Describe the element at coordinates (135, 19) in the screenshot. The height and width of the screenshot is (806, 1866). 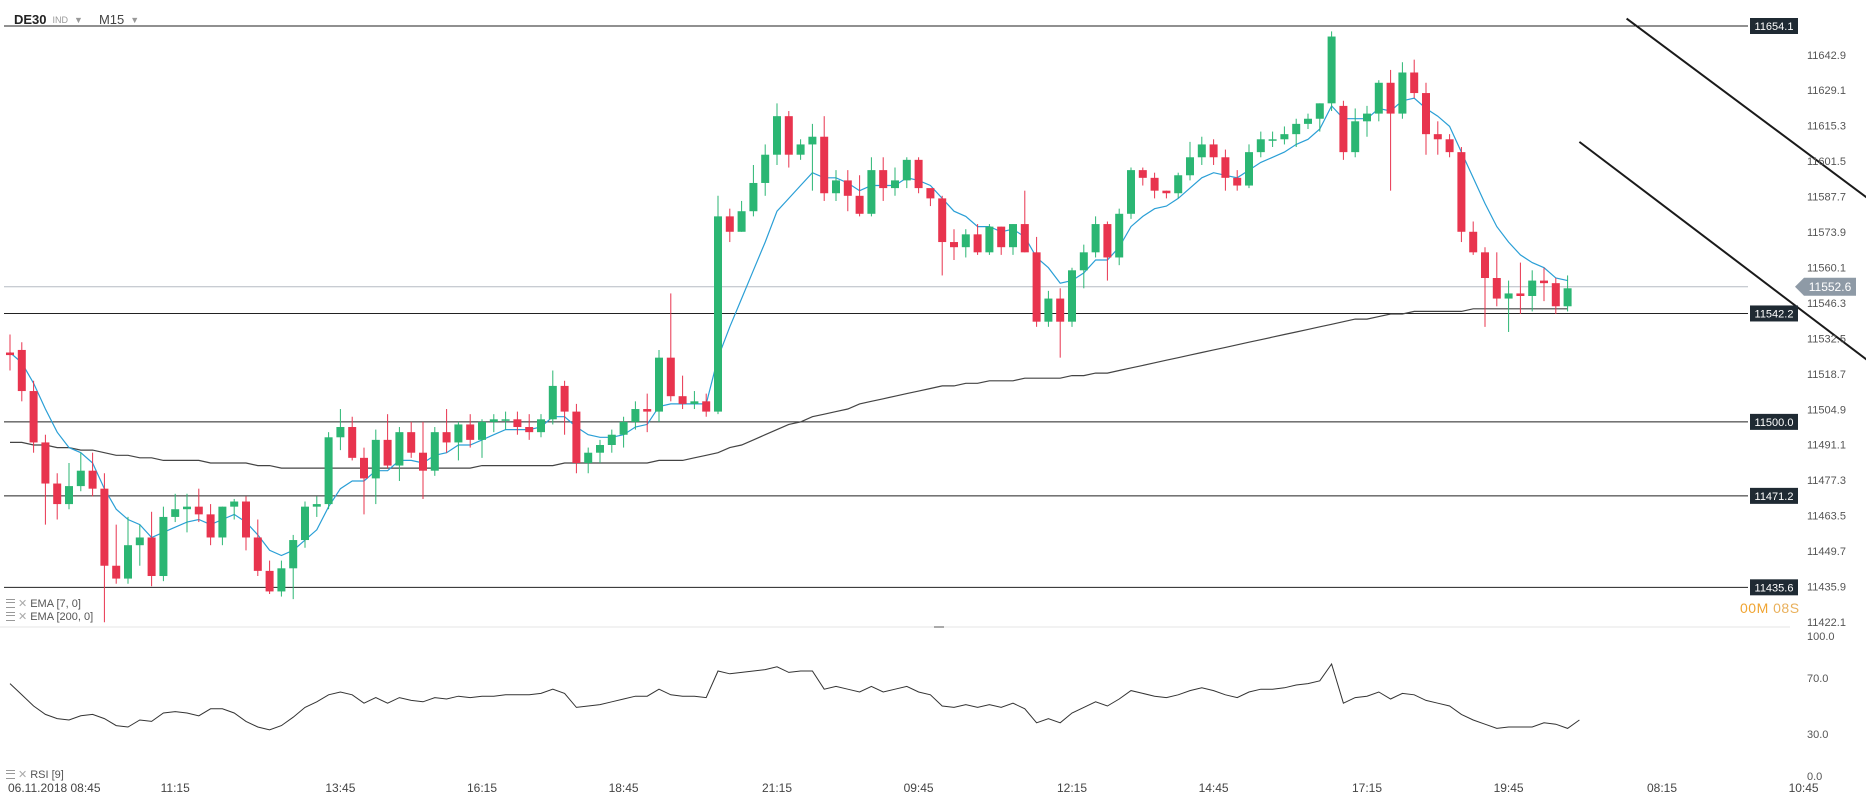
I see `timeframe-chevron-down-icon: ▼` at that location.